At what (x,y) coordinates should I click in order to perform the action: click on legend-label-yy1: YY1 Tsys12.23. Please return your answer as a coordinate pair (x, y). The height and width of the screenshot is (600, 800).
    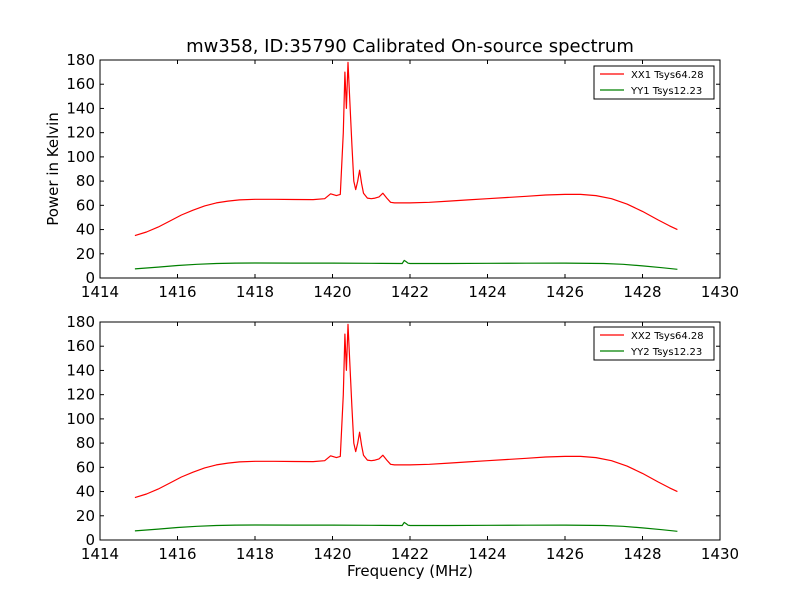
    Looking at the image, I should click on (666, 91).